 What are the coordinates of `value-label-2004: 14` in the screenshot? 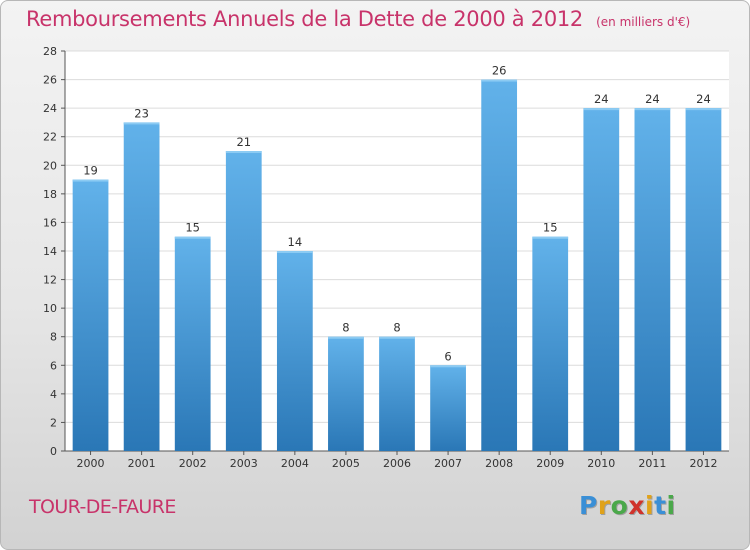 It's located at (295, 242).